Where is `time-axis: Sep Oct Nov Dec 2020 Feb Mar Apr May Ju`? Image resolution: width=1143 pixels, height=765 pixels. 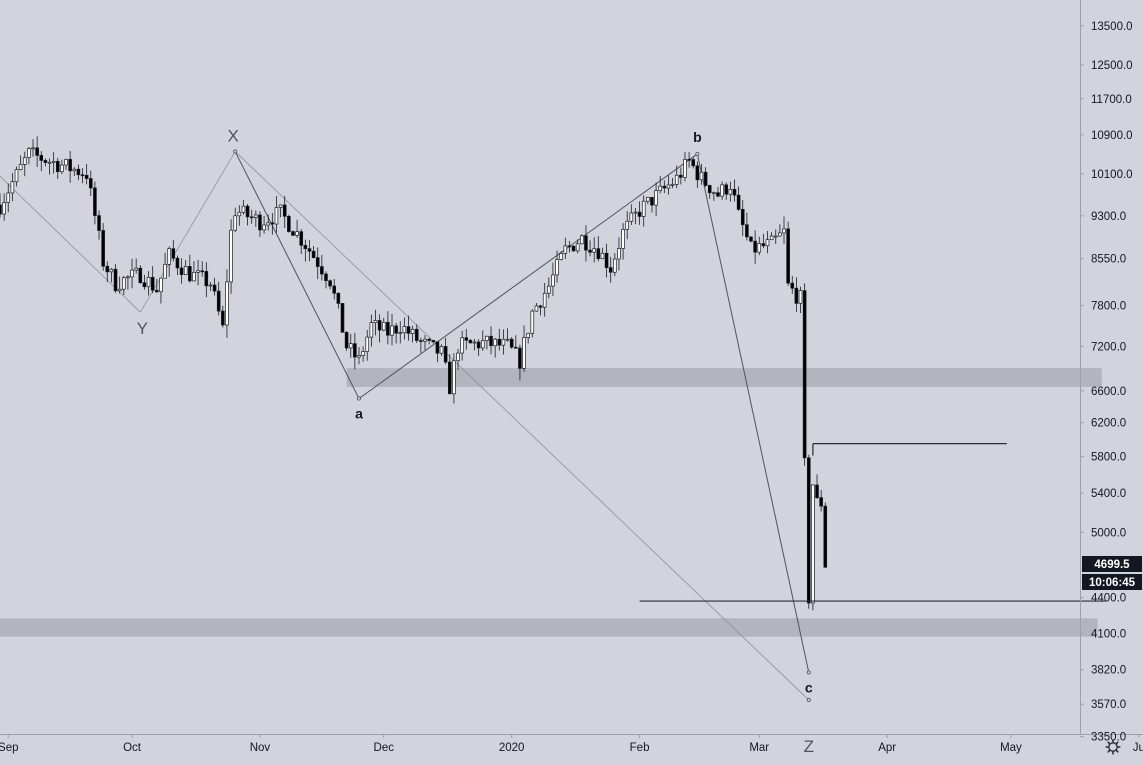 time-axis: Sep Oct Nov Dec 2020 Feb Mar Apr May Ju is located at coordinates (571, 744).